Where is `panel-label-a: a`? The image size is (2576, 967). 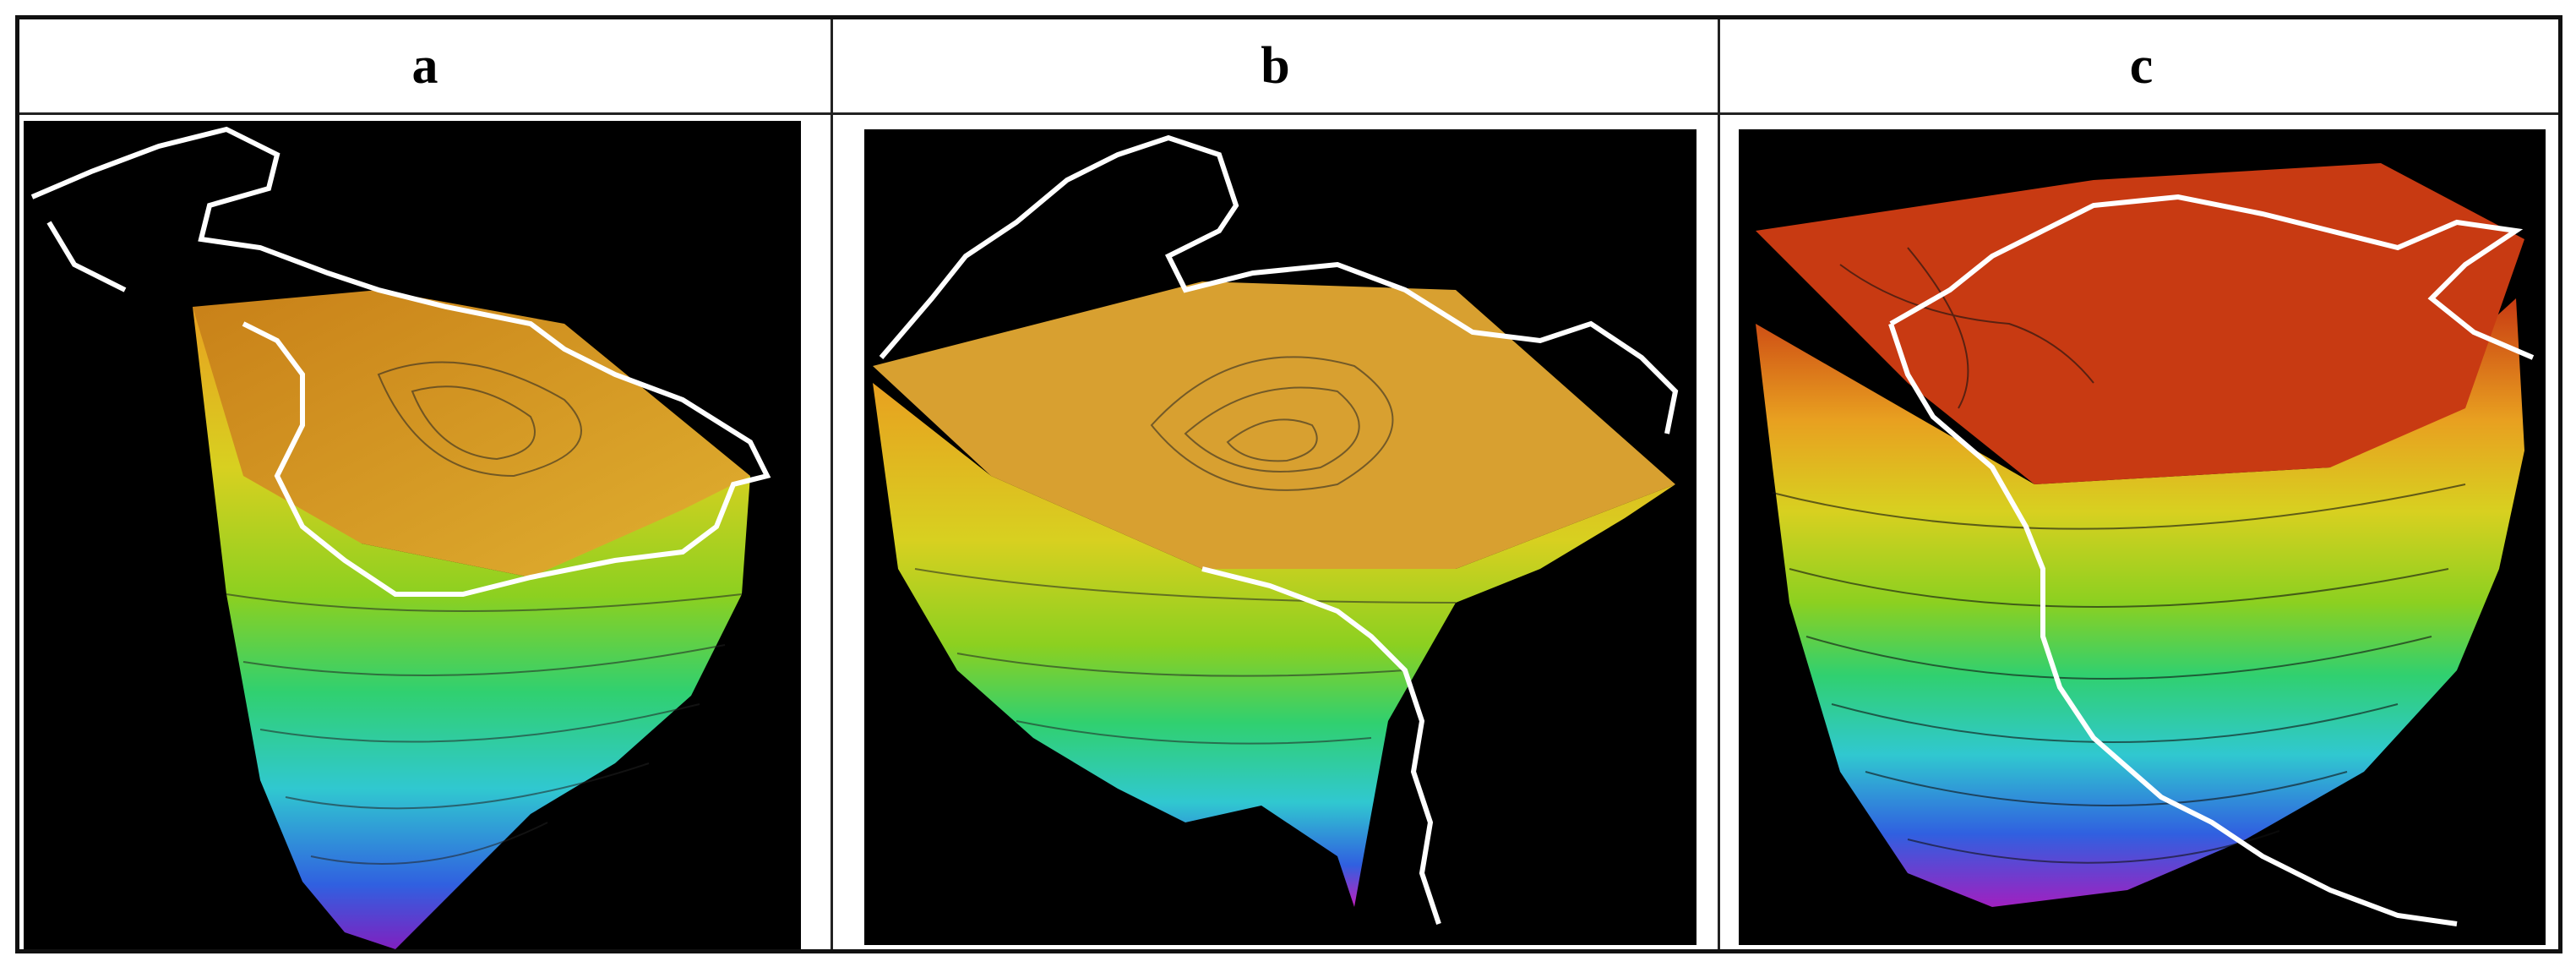 panel-label-a: a is located at coordinates (424, 65).